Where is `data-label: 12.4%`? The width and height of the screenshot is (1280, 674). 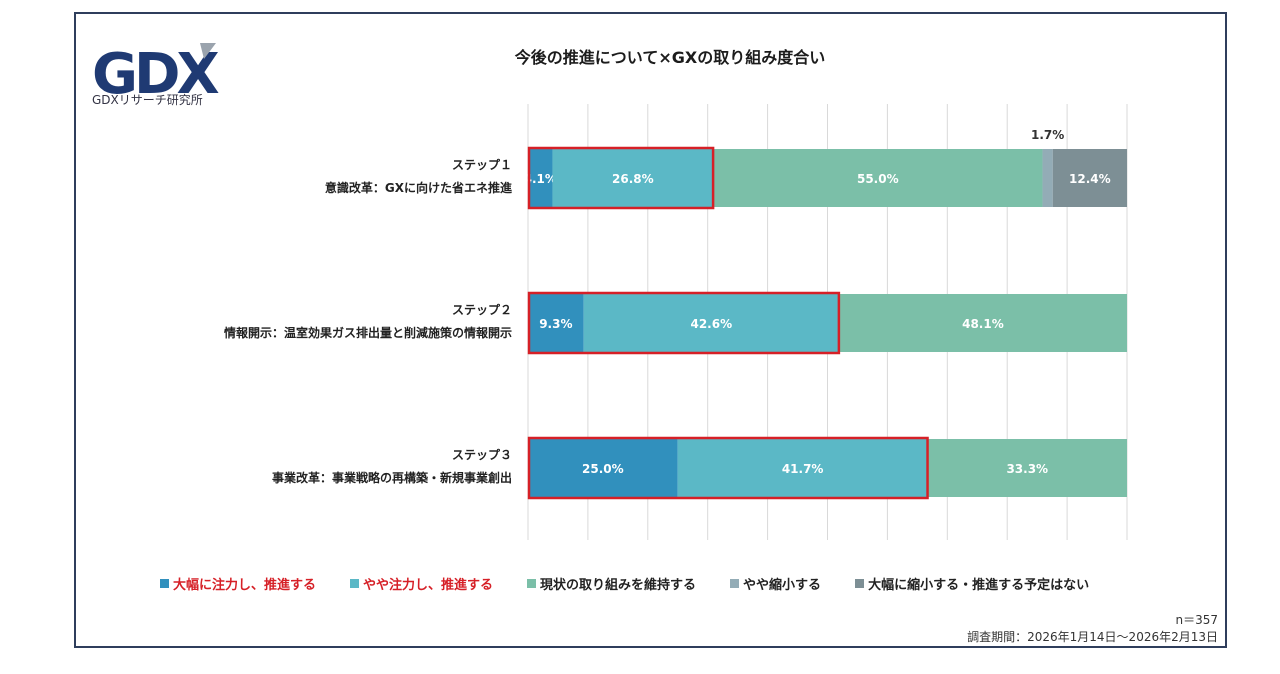 data-label: 12.4% is located at coordinates (1090, 179).